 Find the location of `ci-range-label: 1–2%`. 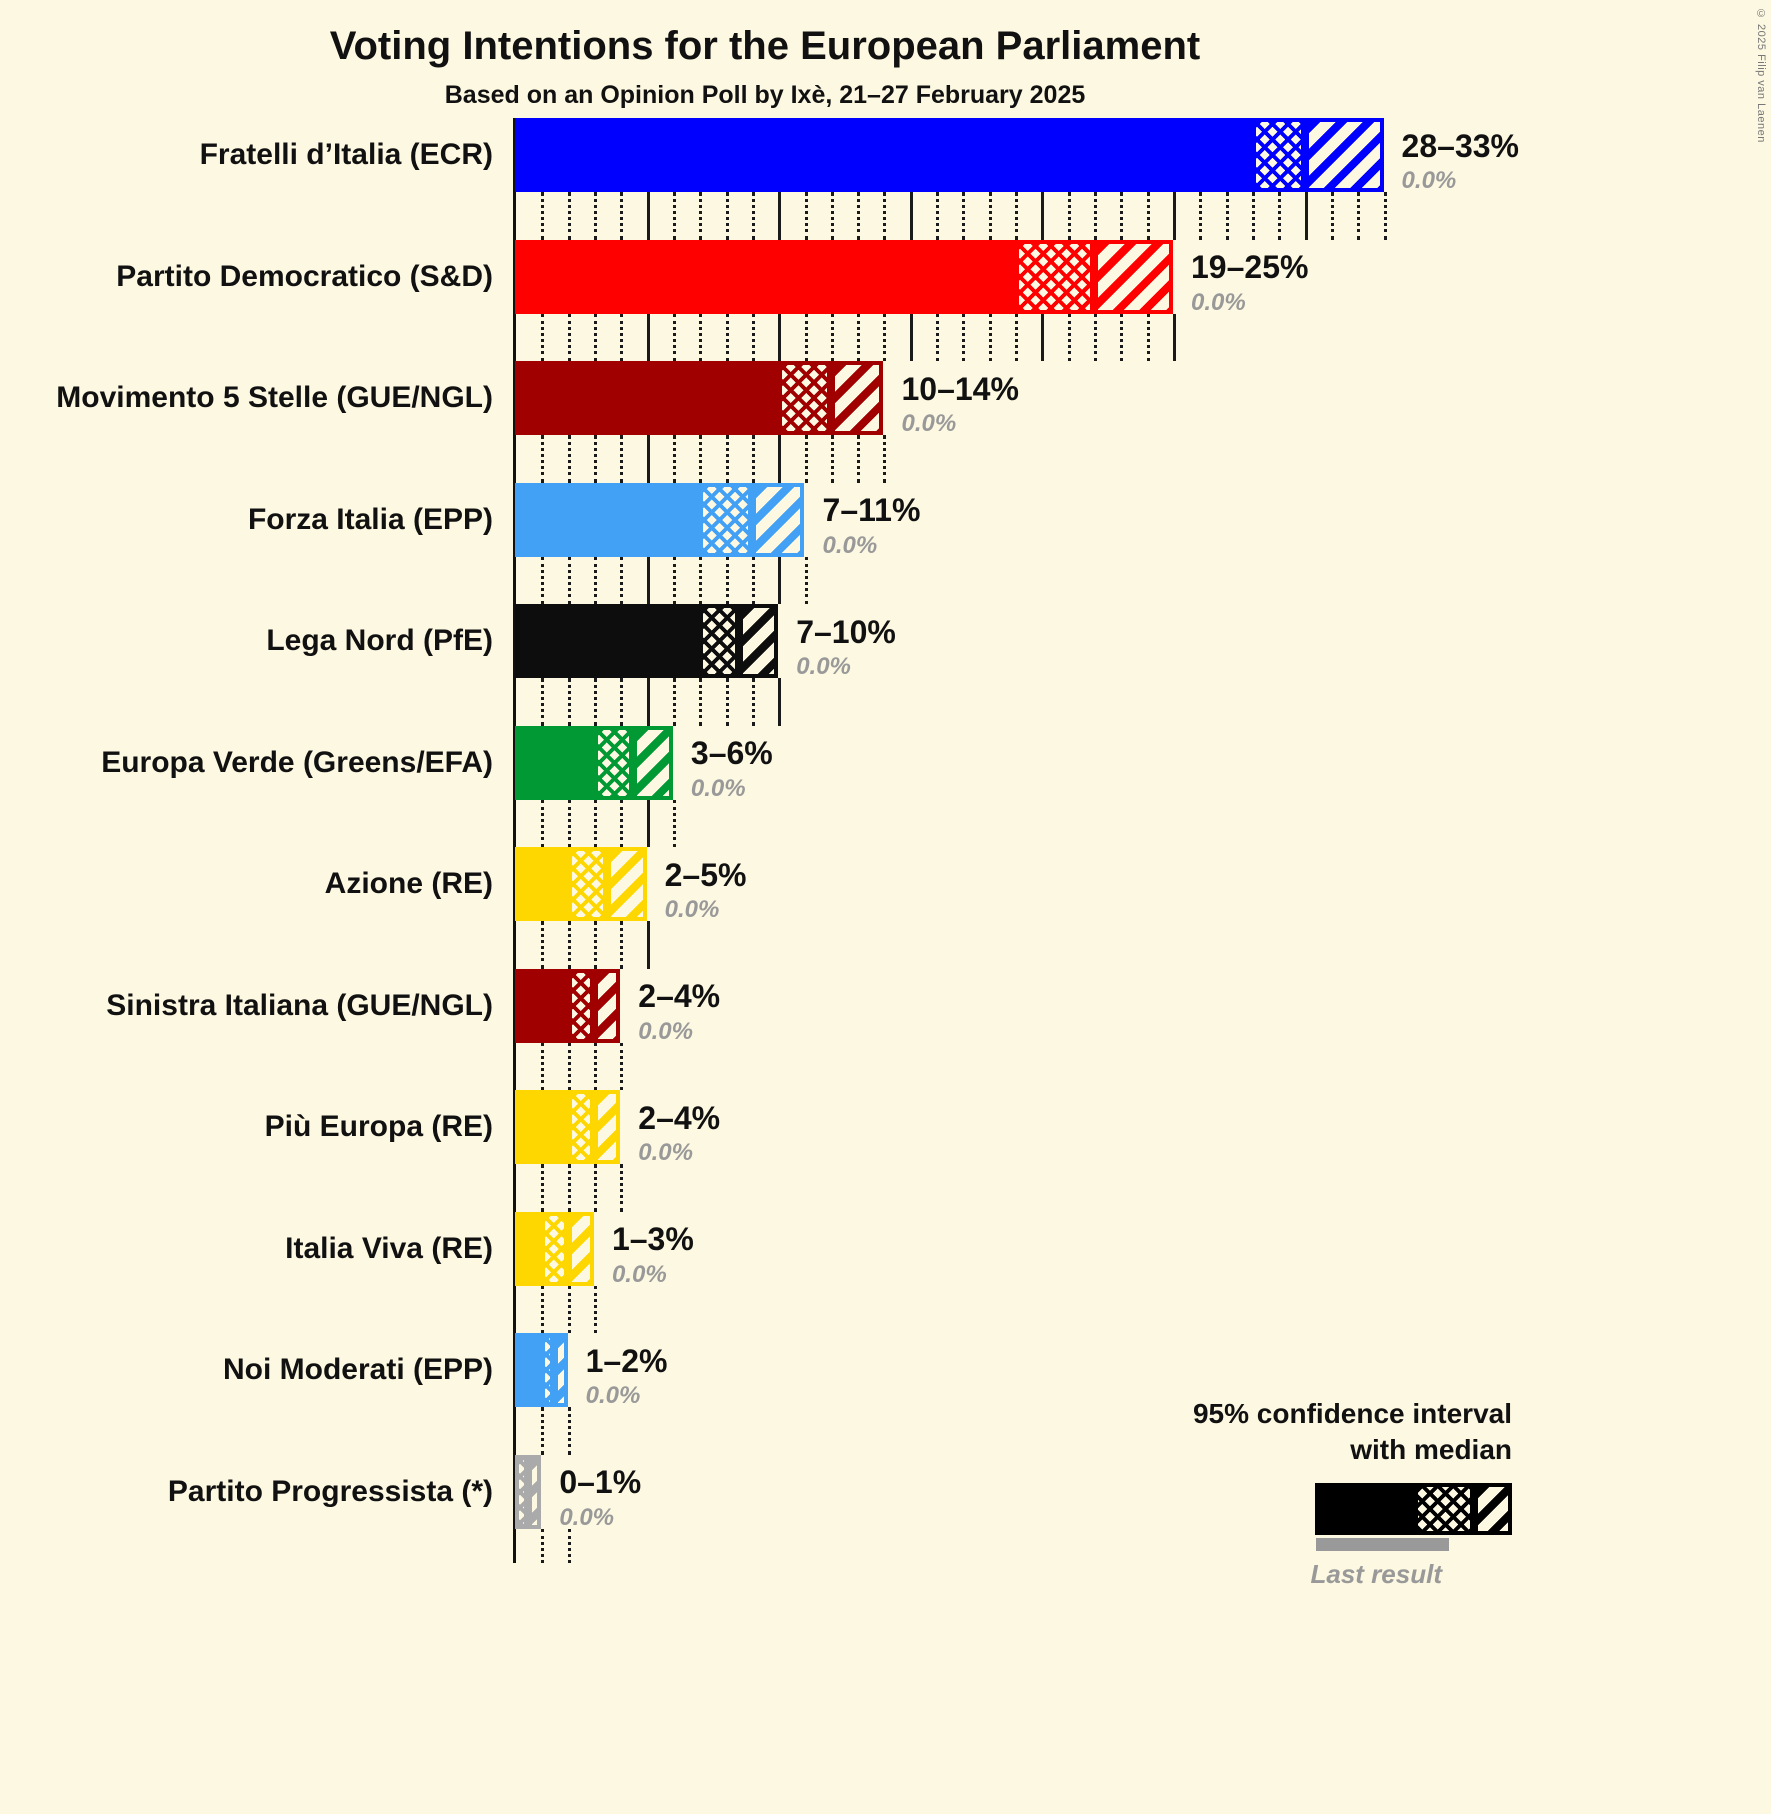

ci-range-label: 1–2% is located at coordinates (626, 1360).